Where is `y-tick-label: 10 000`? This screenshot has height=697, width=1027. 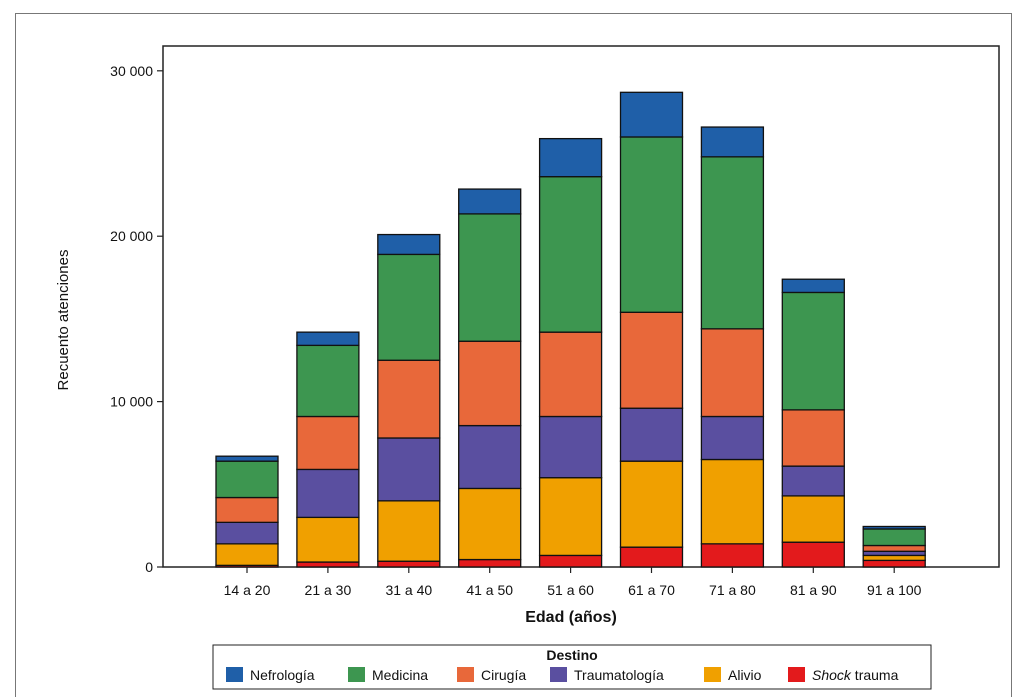 y-tick-label: 10 000 is located at coordinates (131, 402).